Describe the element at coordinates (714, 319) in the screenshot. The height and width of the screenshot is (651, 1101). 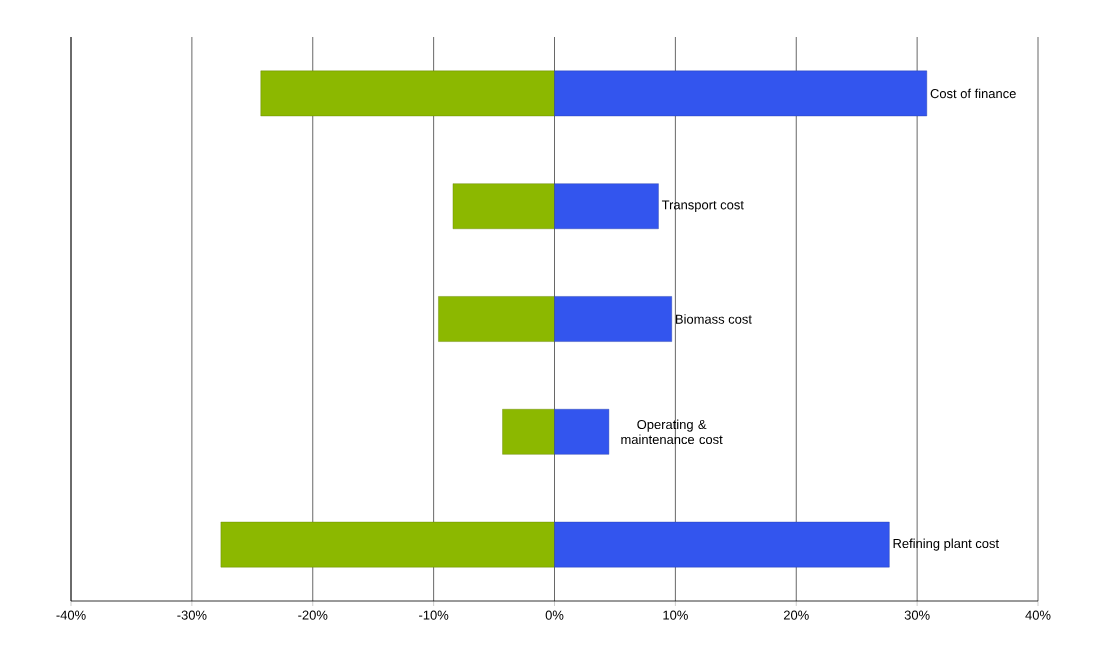
I see `y-tick-label: Biomass cost` at that location.